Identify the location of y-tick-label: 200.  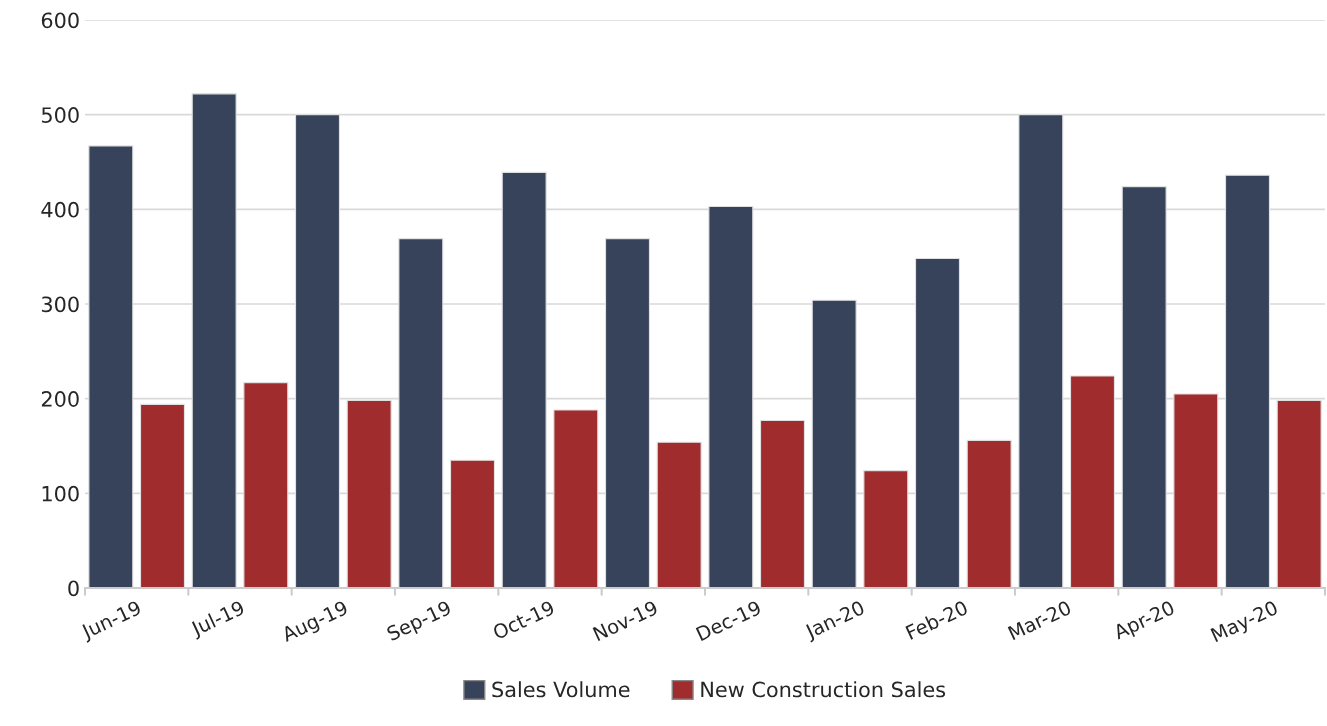
(60, 399).